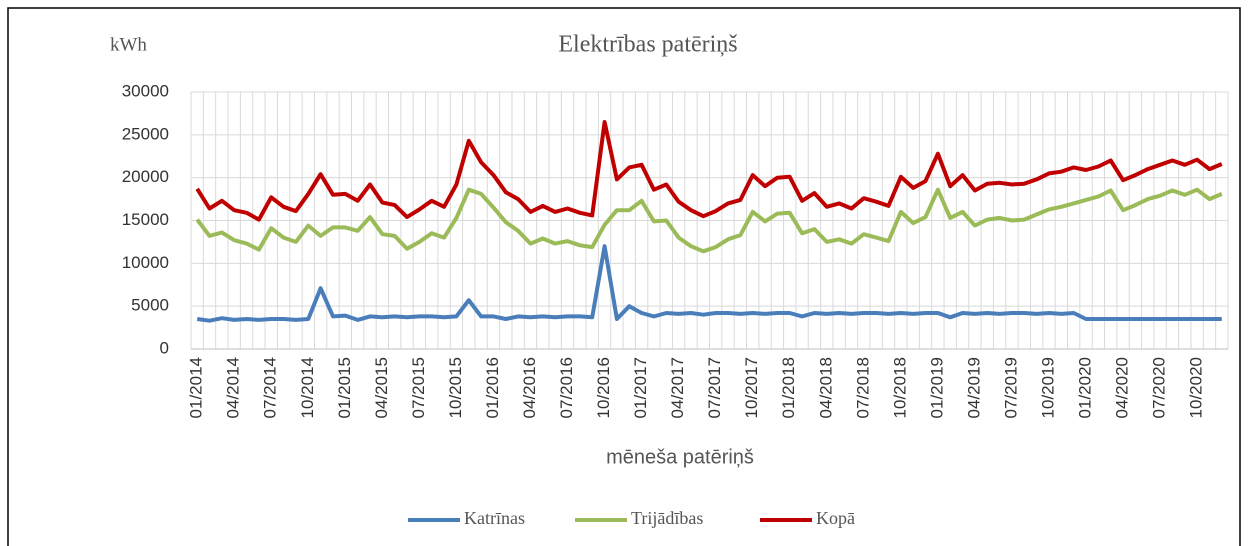 This screenshot has height=546, width=1249. Describe the element at coordinates (145, 90) in the screenshot. I see `y-tick-label: 30000` at that location.